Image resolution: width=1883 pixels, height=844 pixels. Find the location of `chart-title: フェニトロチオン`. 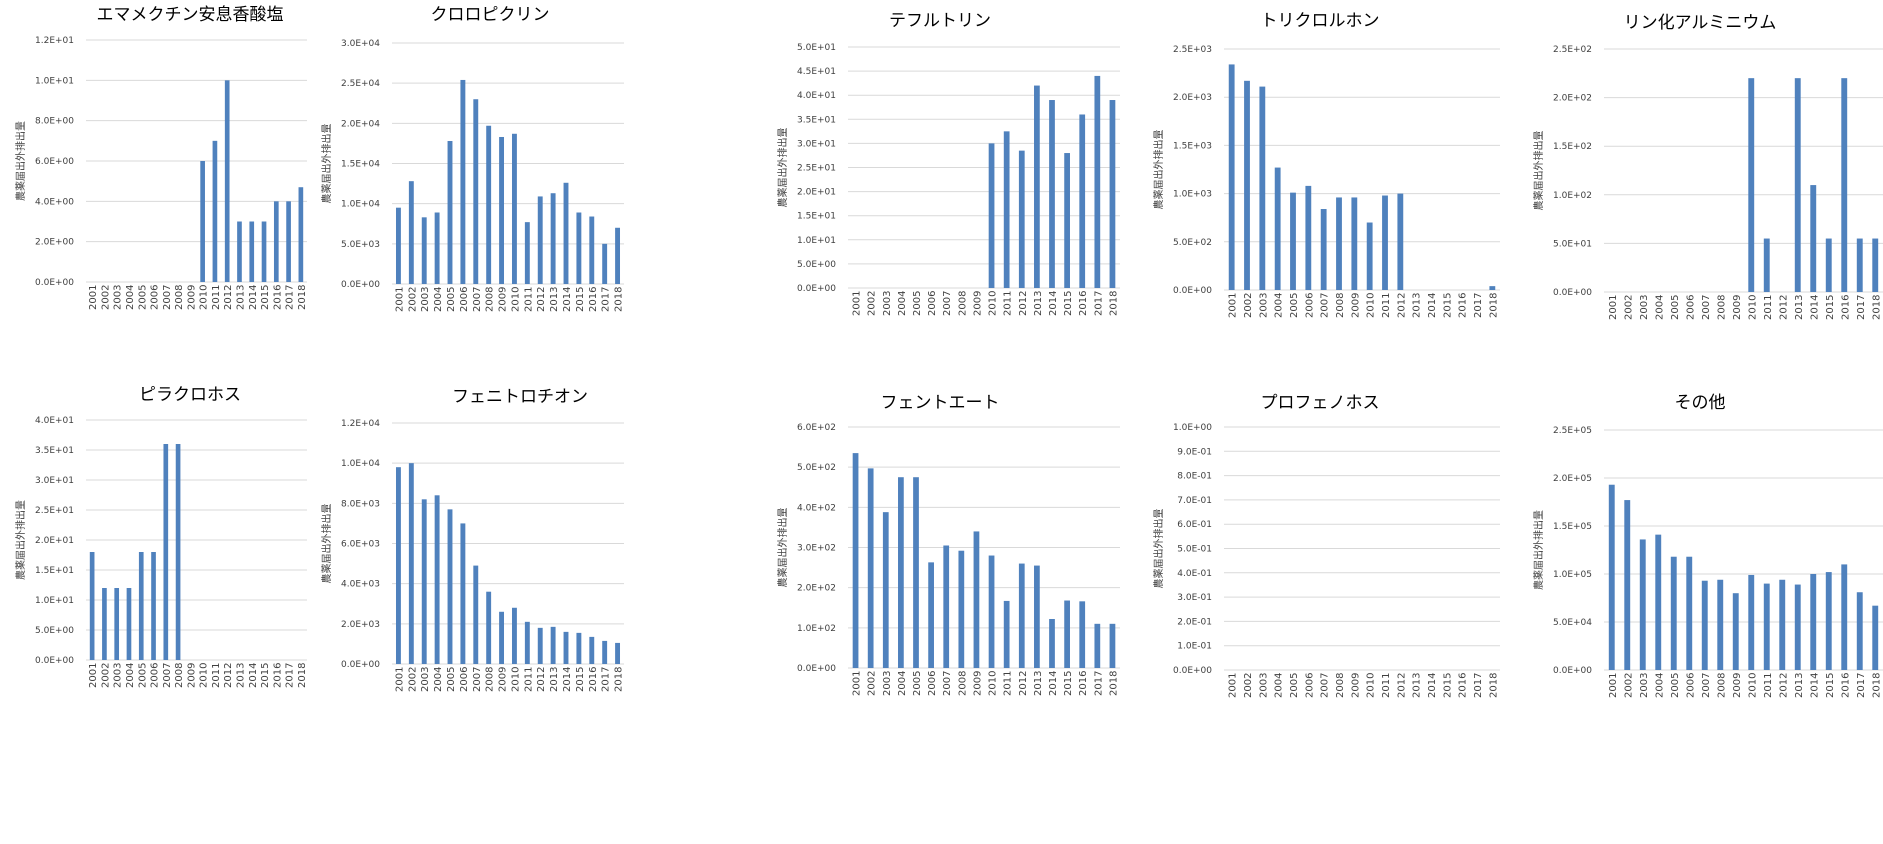

chart-title: フェニトロチオン is located at coordinates (520, 397).